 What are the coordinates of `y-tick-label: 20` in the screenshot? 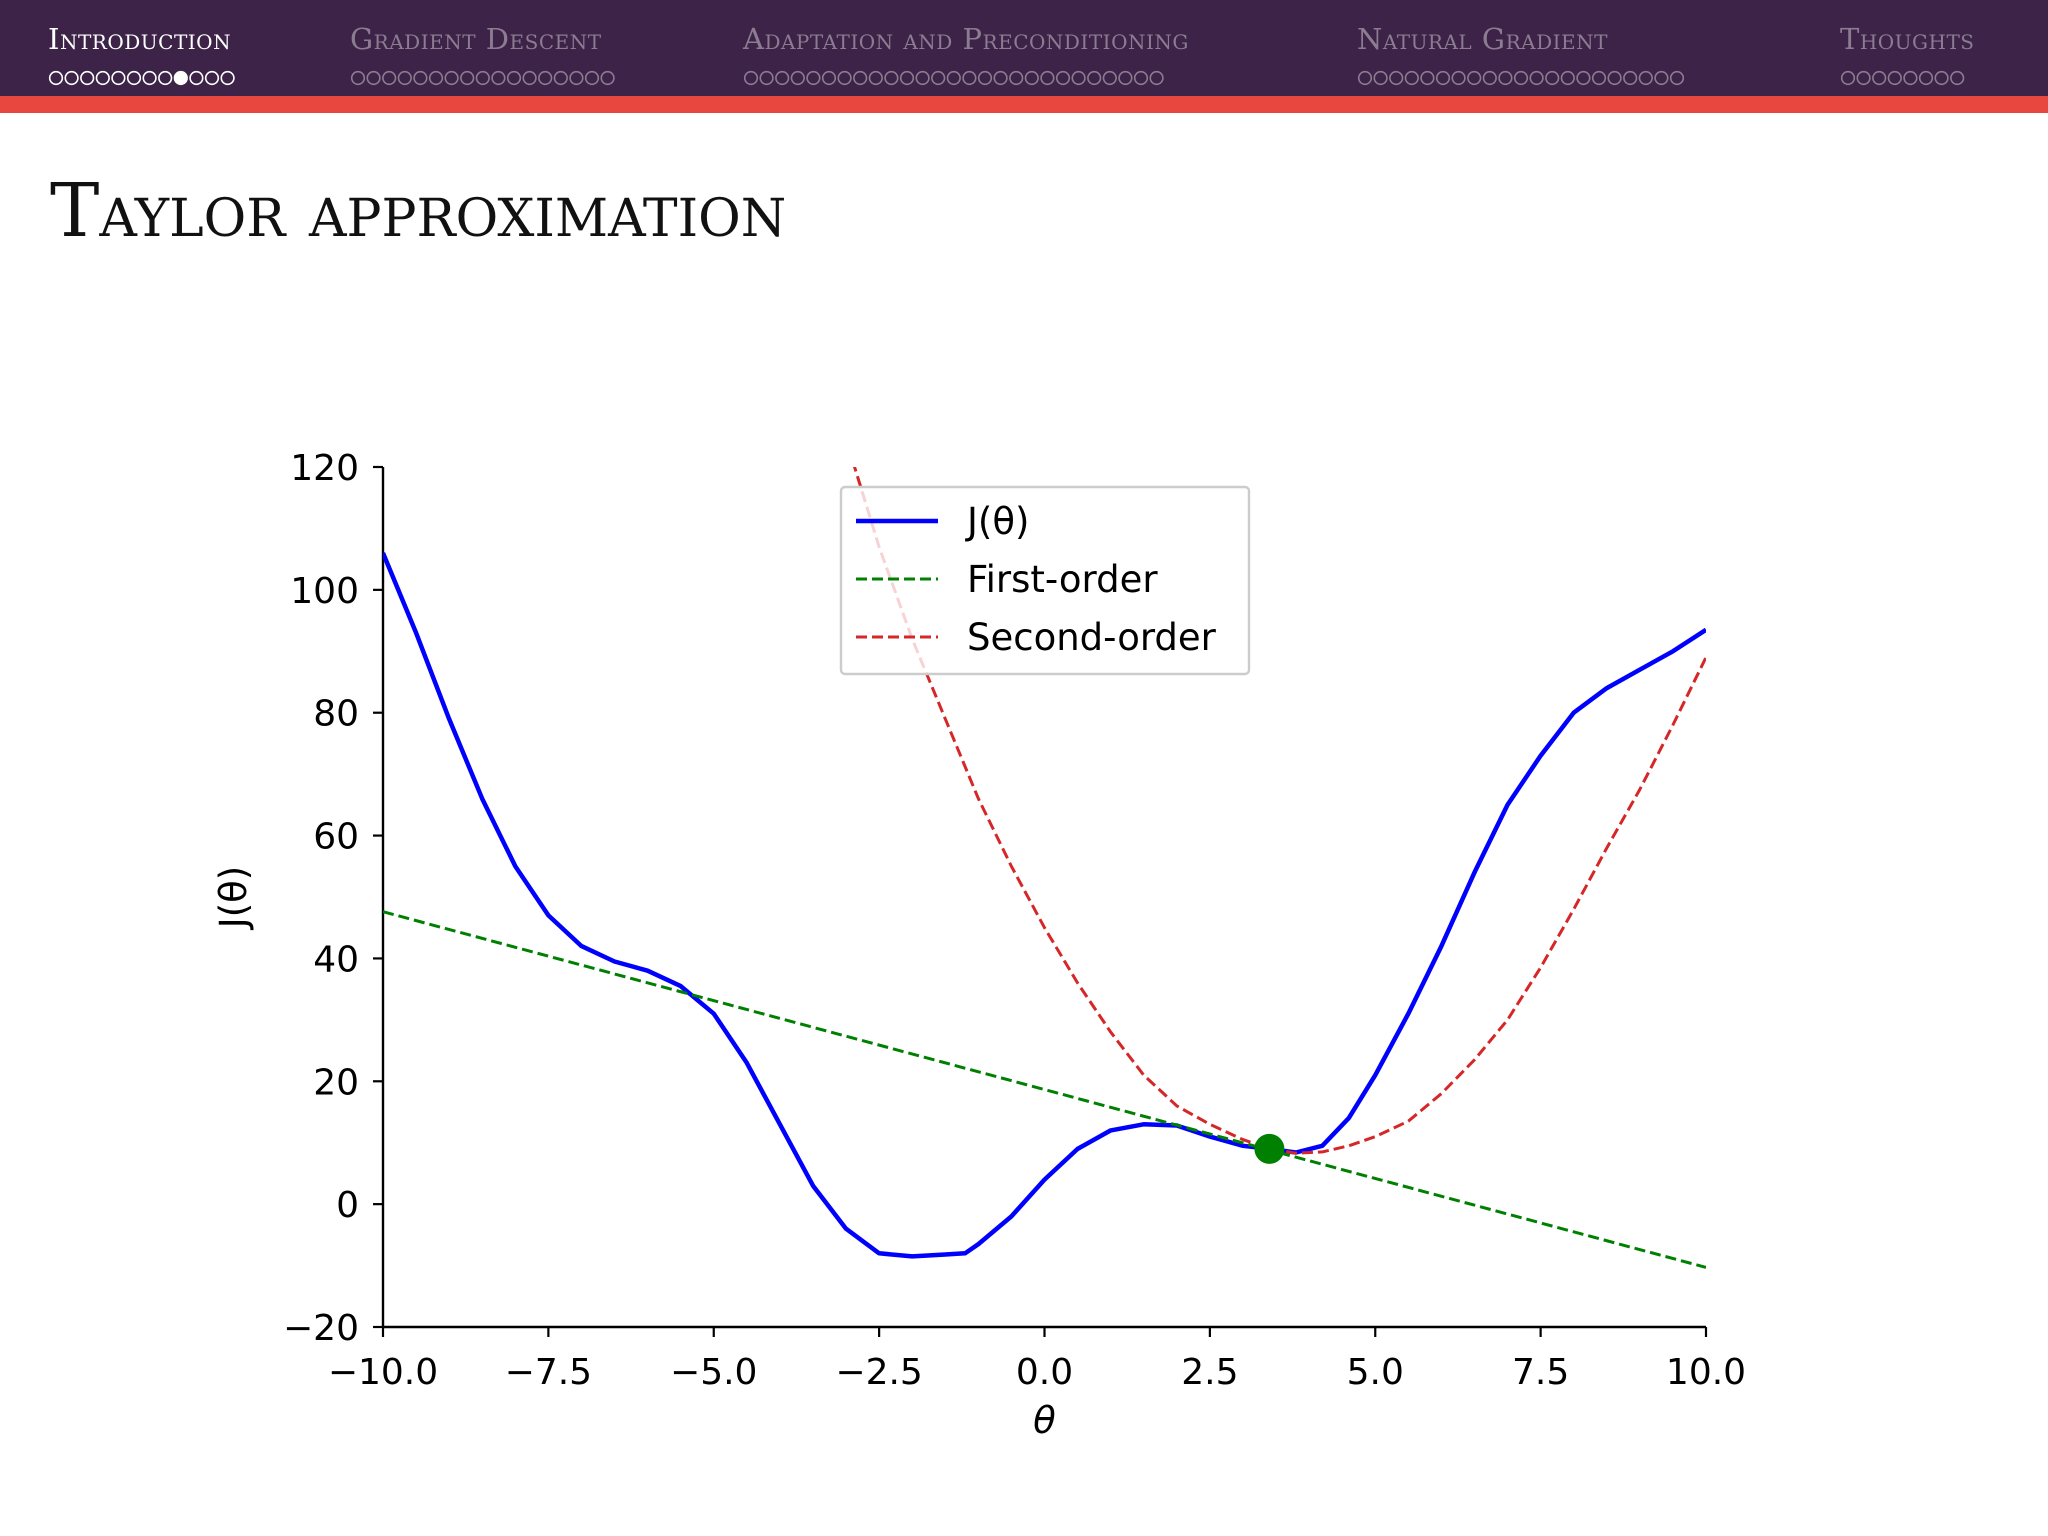 It's located at (336, 1082).